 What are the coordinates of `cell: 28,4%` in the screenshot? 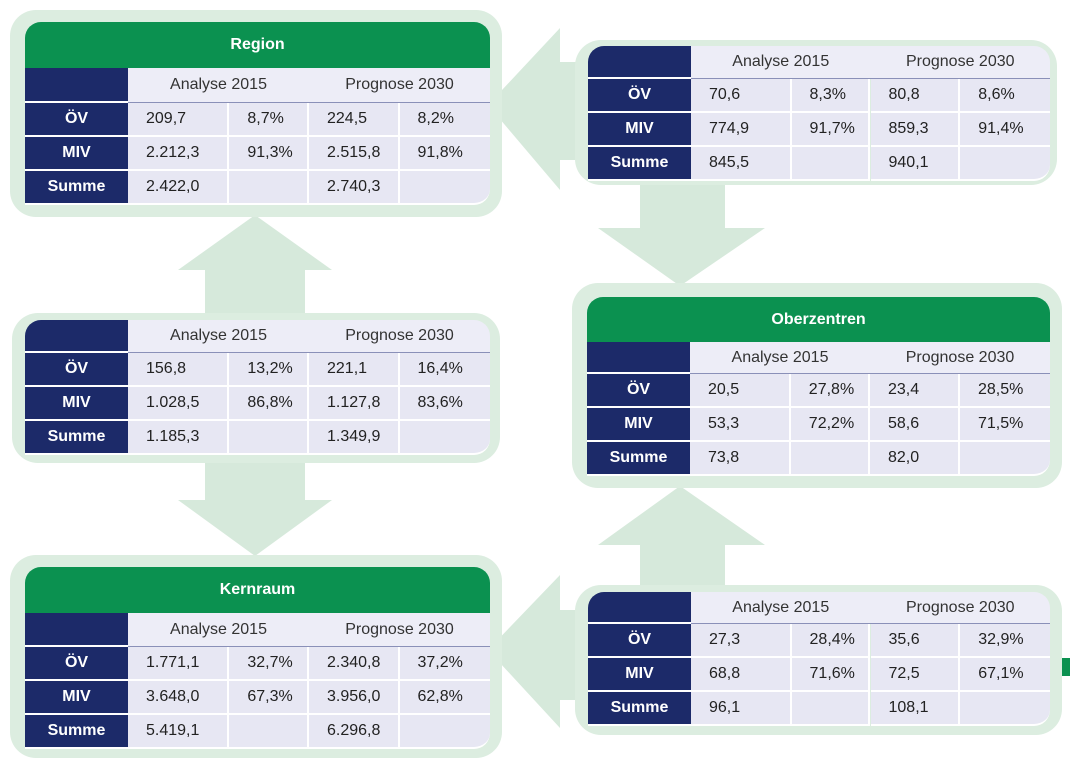 It's located at (831, 641).